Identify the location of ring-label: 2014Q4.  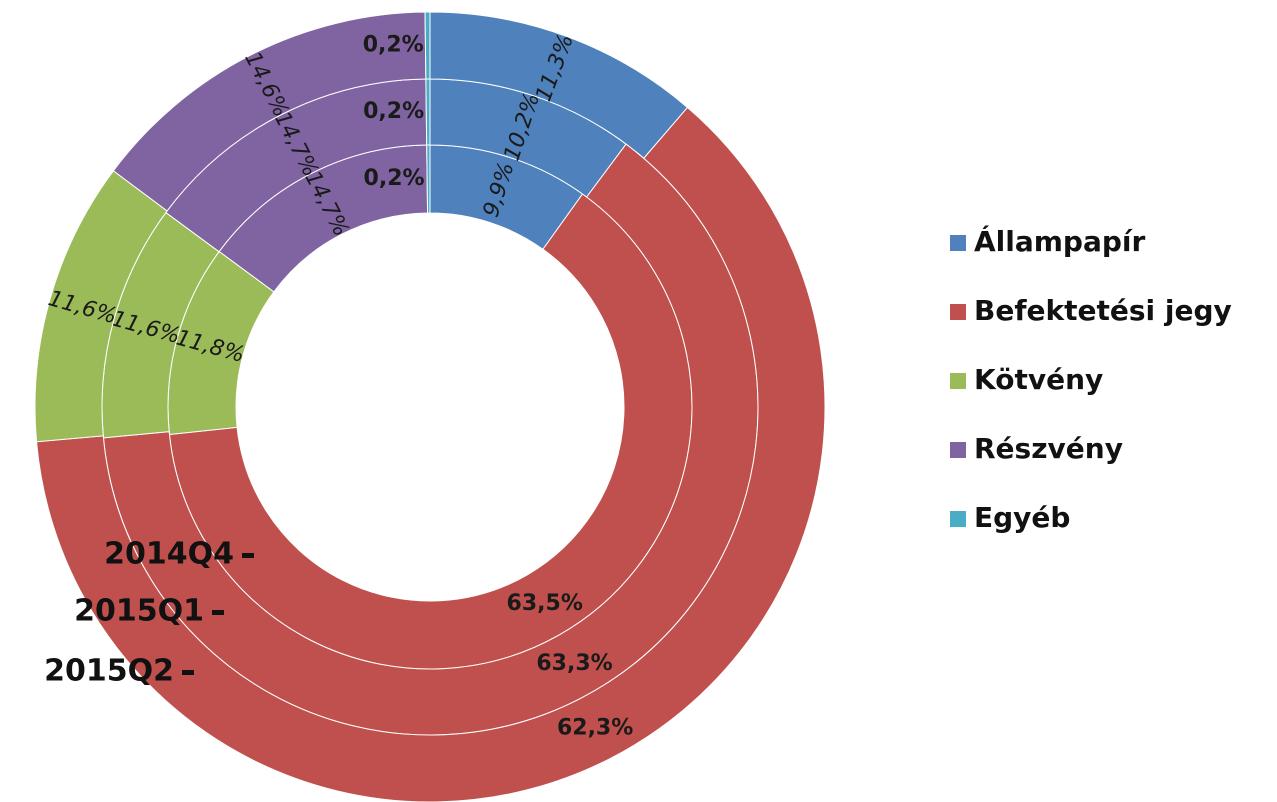
(169, 554).